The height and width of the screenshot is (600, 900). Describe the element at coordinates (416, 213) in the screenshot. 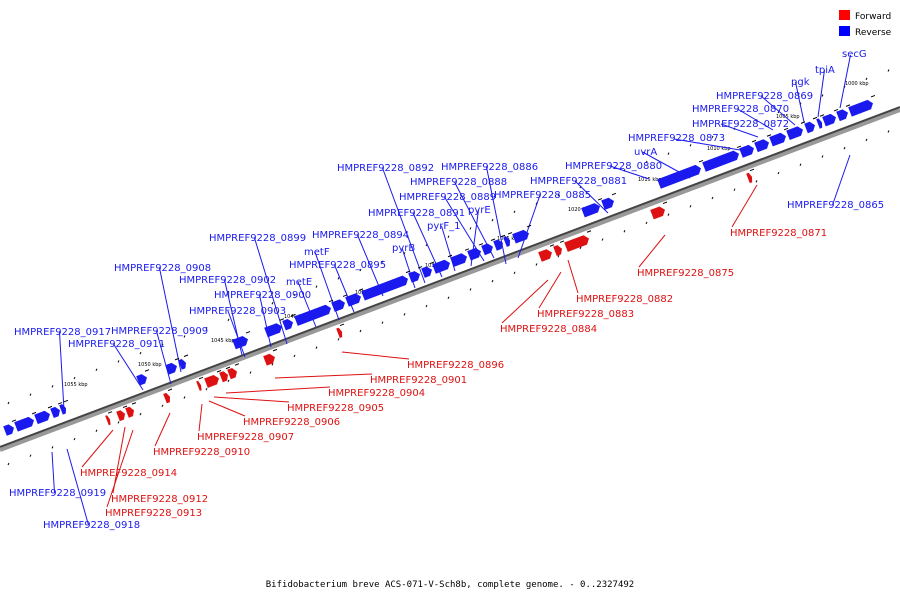

I see `reverse-gene-label: HMPREF9228_0891` at that location.